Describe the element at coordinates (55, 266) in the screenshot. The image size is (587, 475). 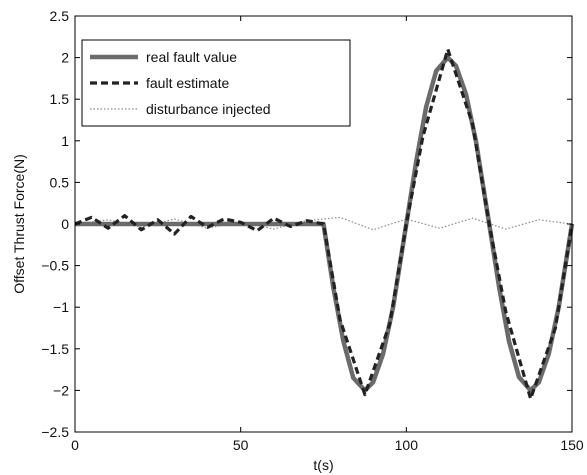
I see `y-tick-label: −0.5` at that location.